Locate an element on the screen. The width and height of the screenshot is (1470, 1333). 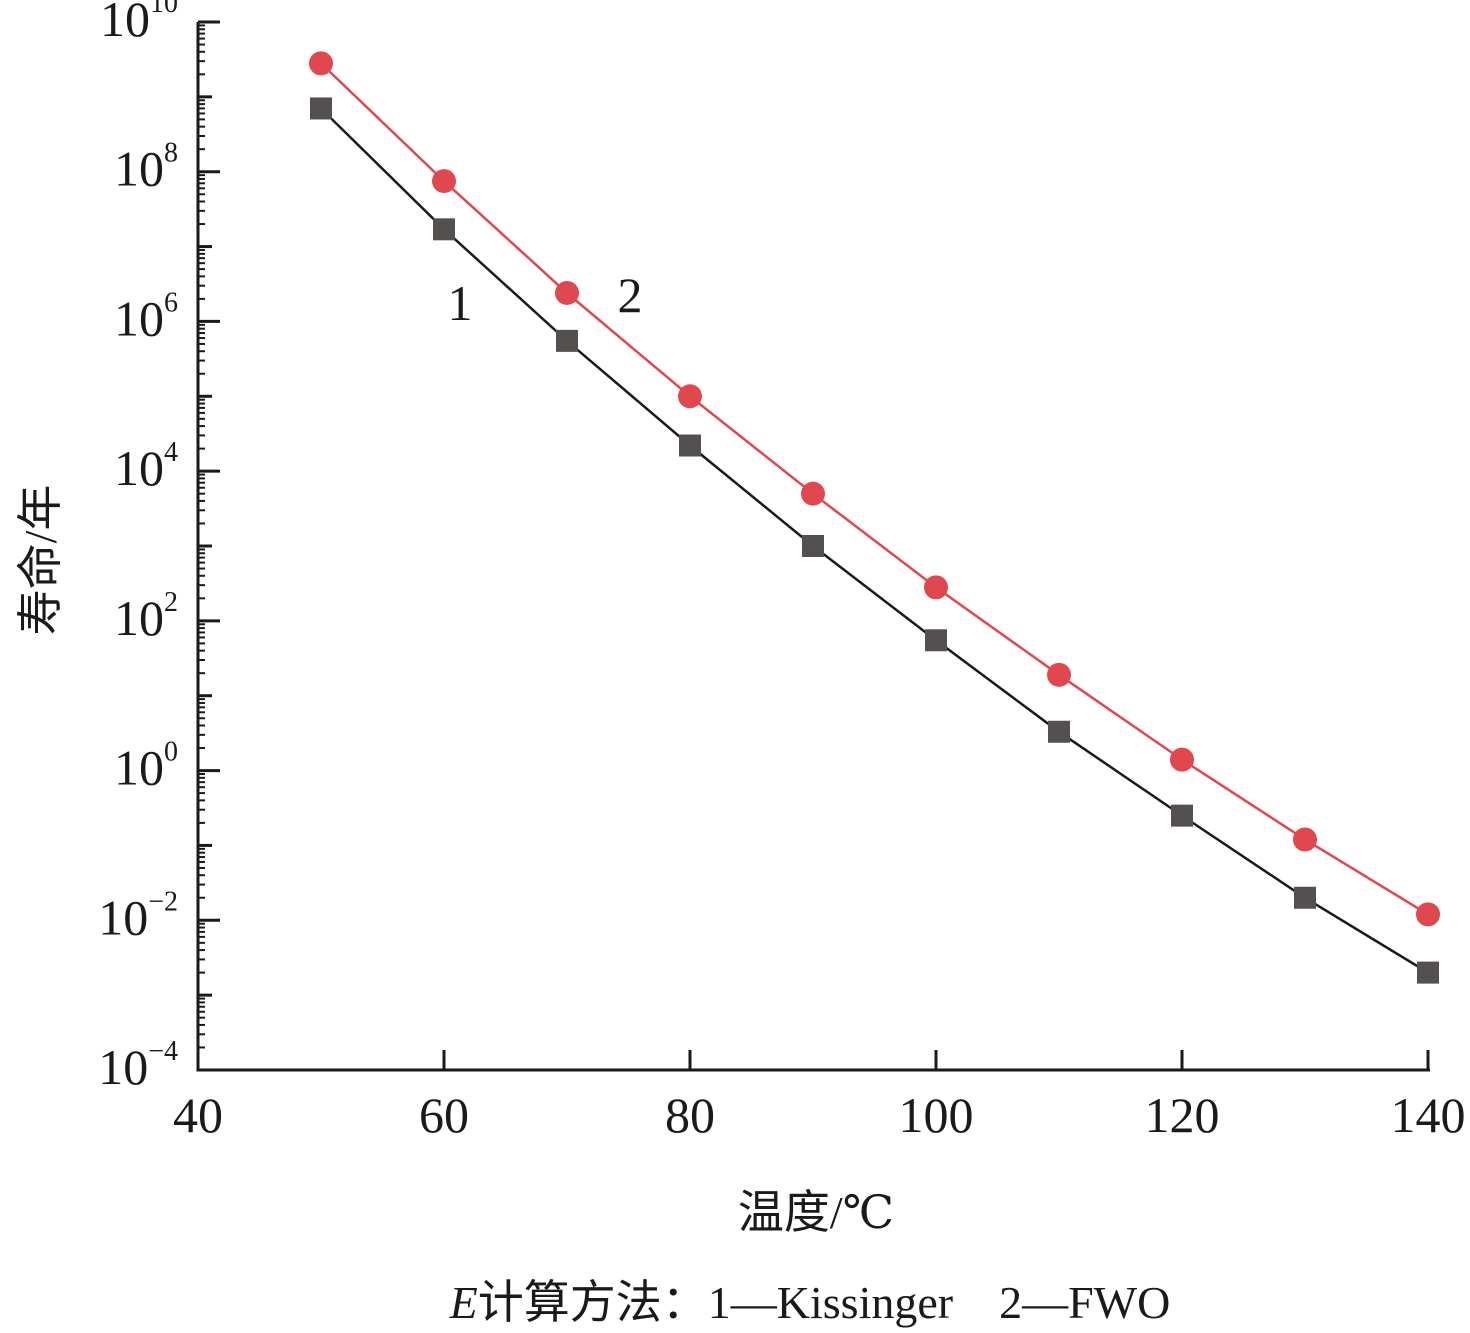
y-tick-label: 10¹⁰ is located at coordinates (139, 23).